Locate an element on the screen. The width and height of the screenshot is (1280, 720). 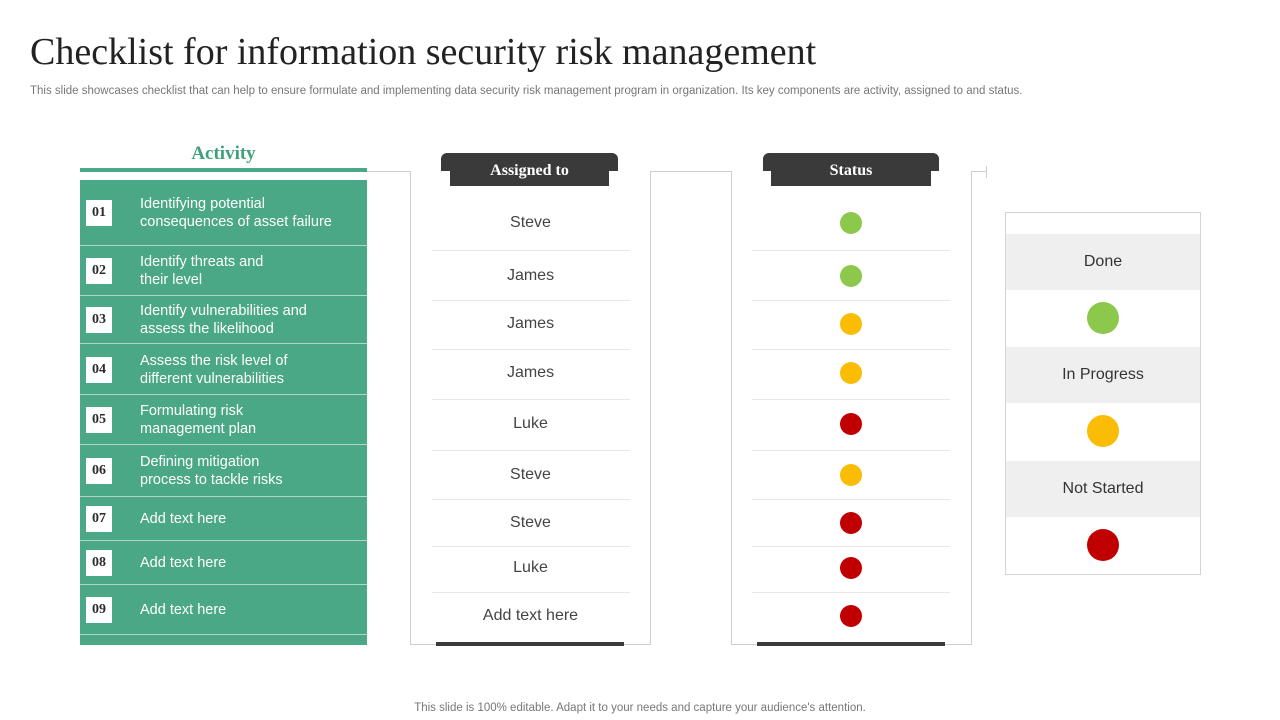
status-legend: Done In Progress Not Started is located at coordinates (1103, 393).